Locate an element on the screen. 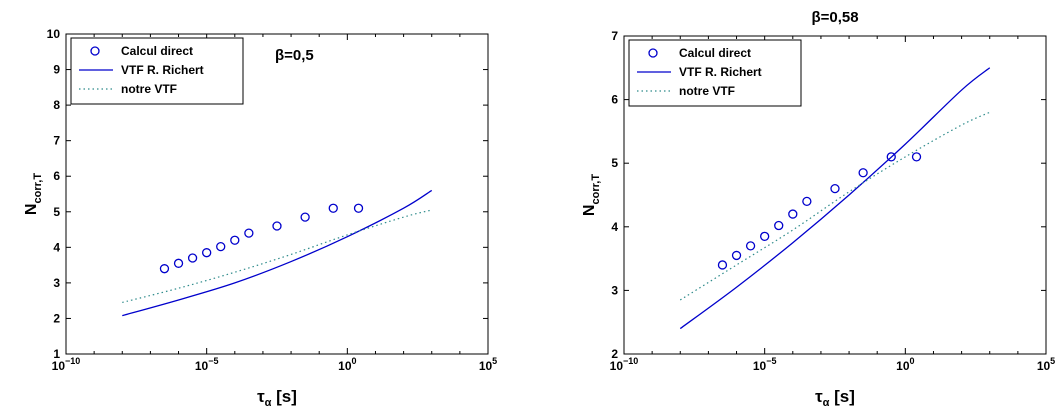 Image resolution: width=1060 pixels, height=417 pixels. y-tick-label: 9 is located at coordinates (56, 70).